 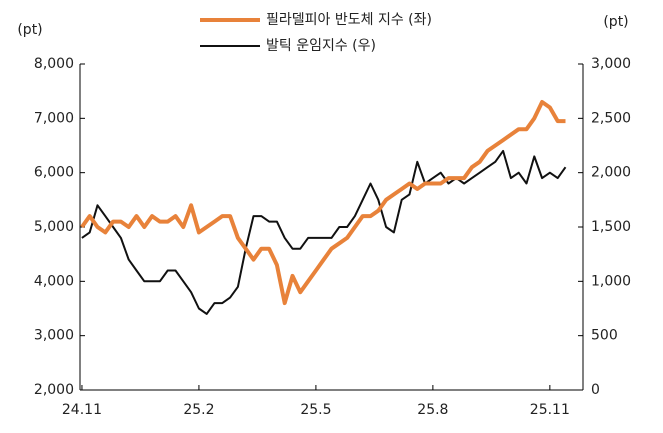 I want to click on y2-axis-label: (pt), so click(x=615, y=22).